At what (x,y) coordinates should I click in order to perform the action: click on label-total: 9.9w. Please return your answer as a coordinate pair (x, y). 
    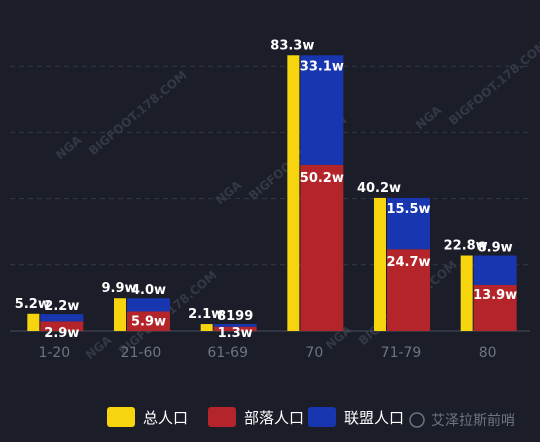
    Looking at the image, I should click on (118, 288).